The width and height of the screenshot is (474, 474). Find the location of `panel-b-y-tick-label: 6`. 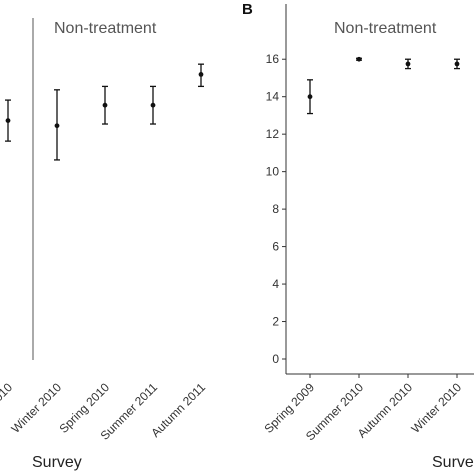

panel-b-y-tick-label: 6 is located at coordinates (275, 247).